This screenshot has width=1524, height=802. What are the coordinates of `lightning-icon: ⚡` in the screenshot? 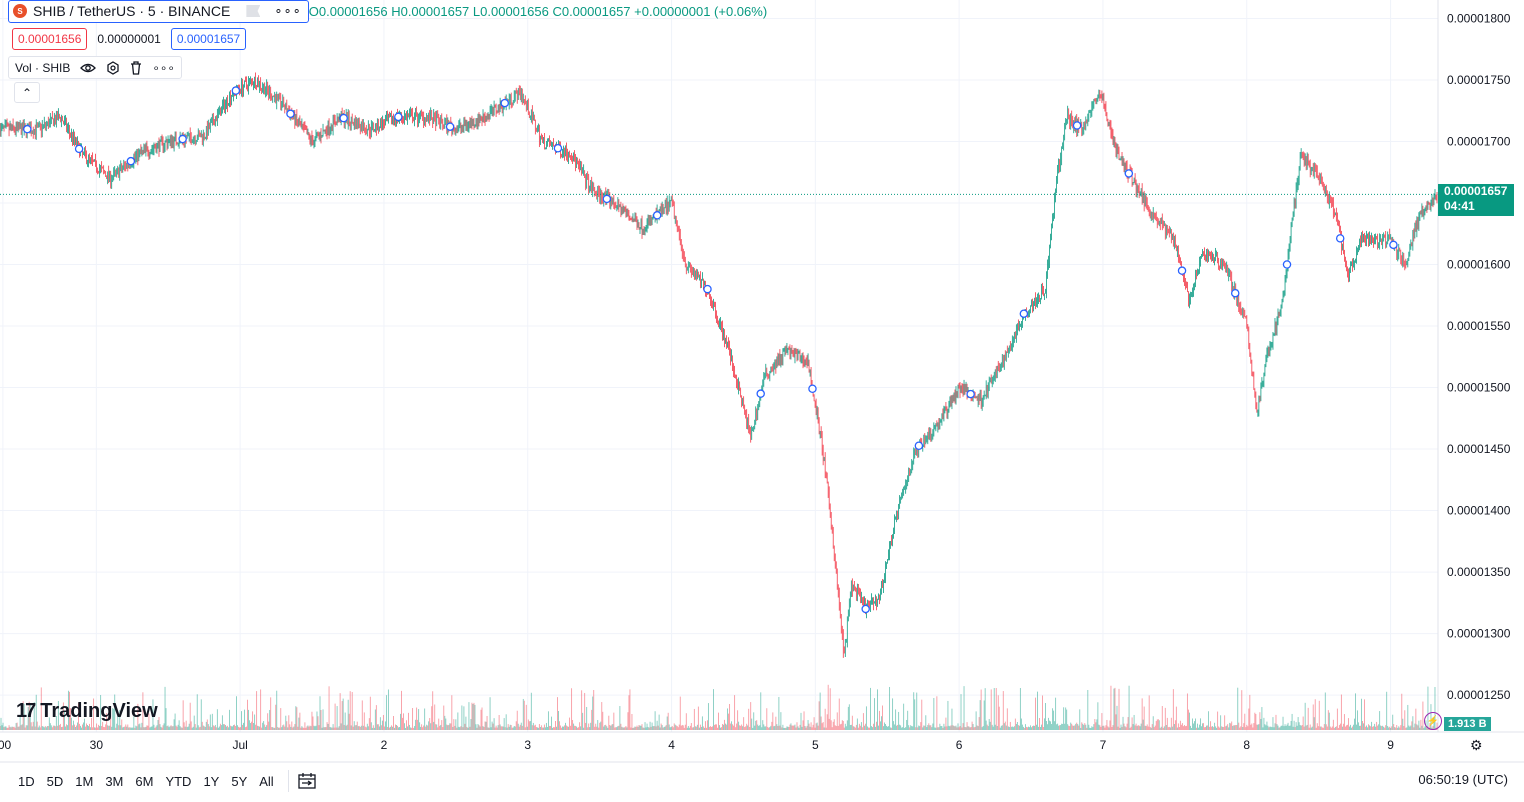 It's located at (1433, 721).